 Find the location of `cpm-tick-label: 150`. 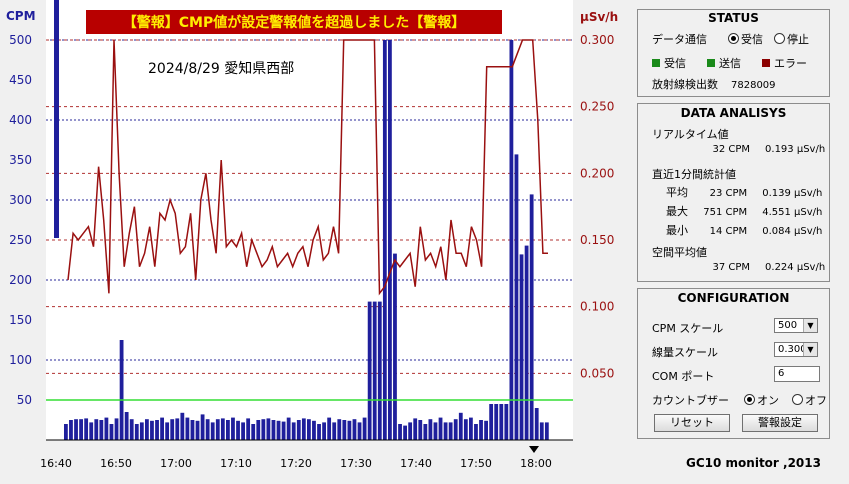

cpm-tick-label: 150 is located at coordinates (20, 320).